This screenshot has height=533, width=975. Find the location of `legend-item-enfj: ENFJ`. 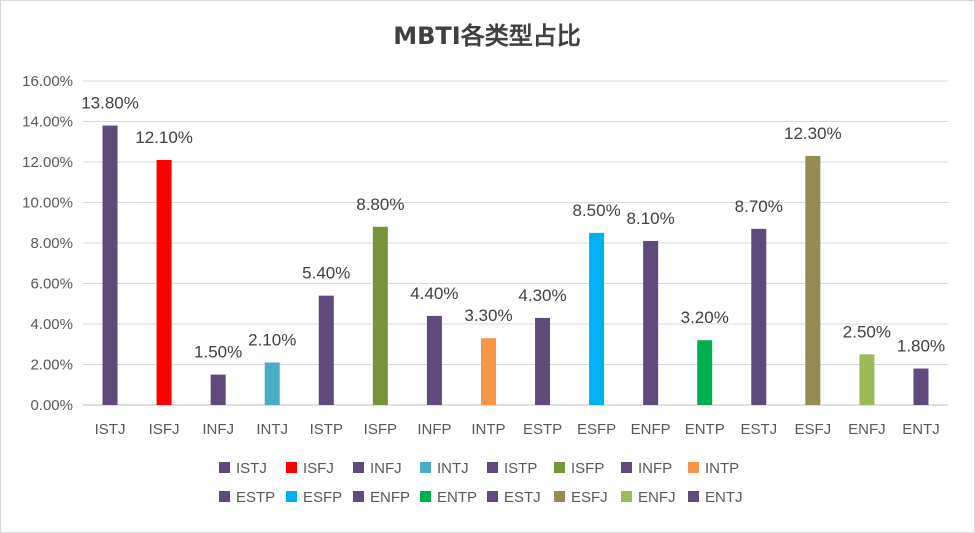

legend-item-enfj: ENFJ is located at coordinates (648, 497).